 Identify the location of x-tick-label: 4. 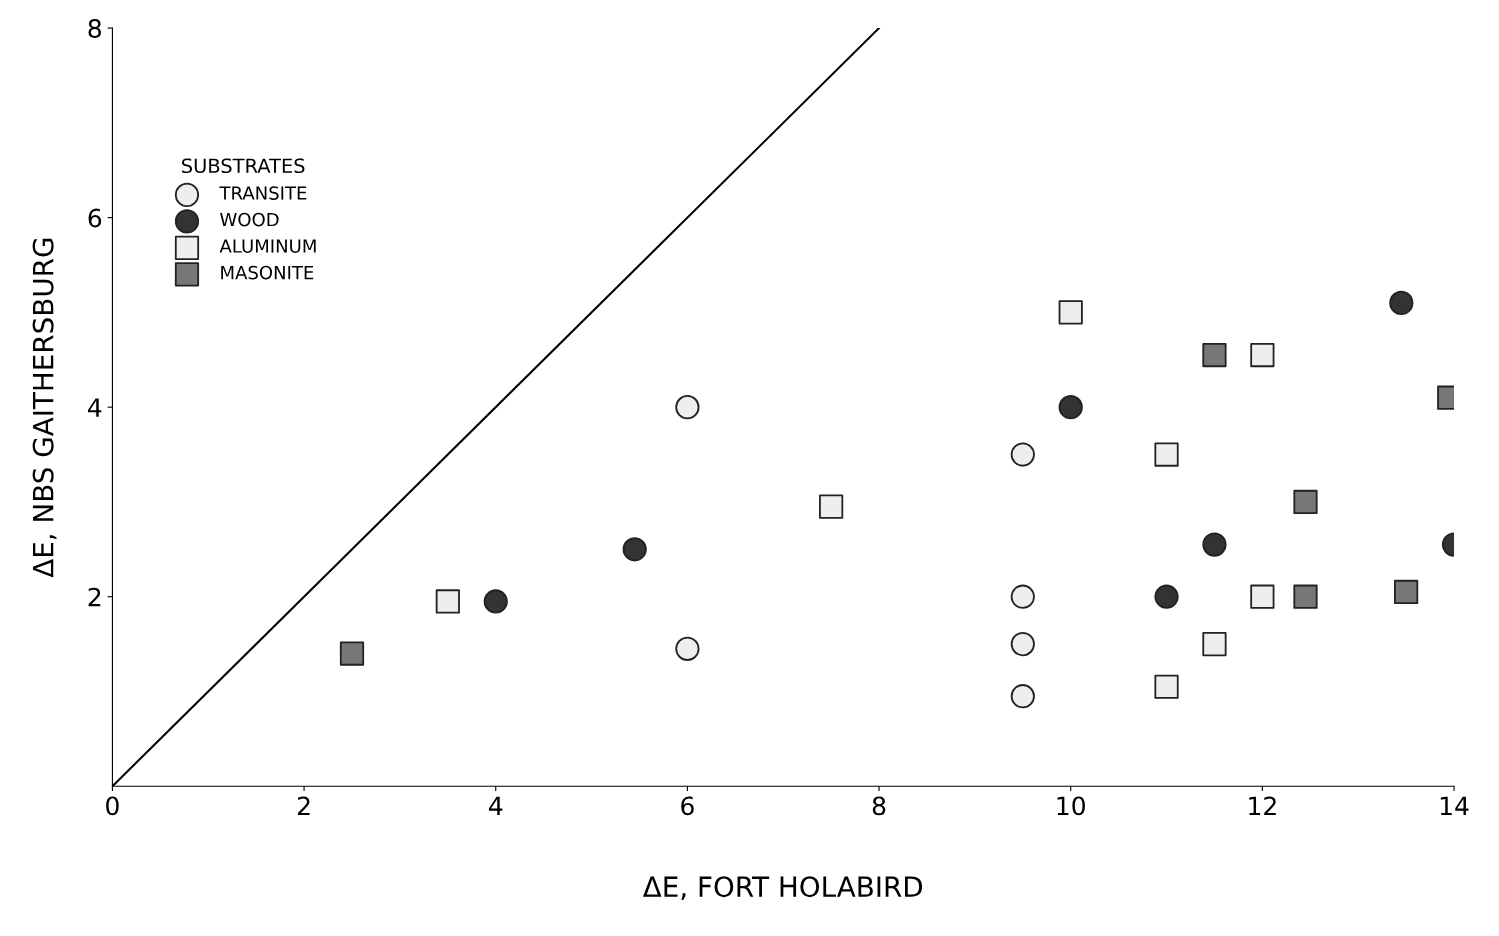
(496, 805).